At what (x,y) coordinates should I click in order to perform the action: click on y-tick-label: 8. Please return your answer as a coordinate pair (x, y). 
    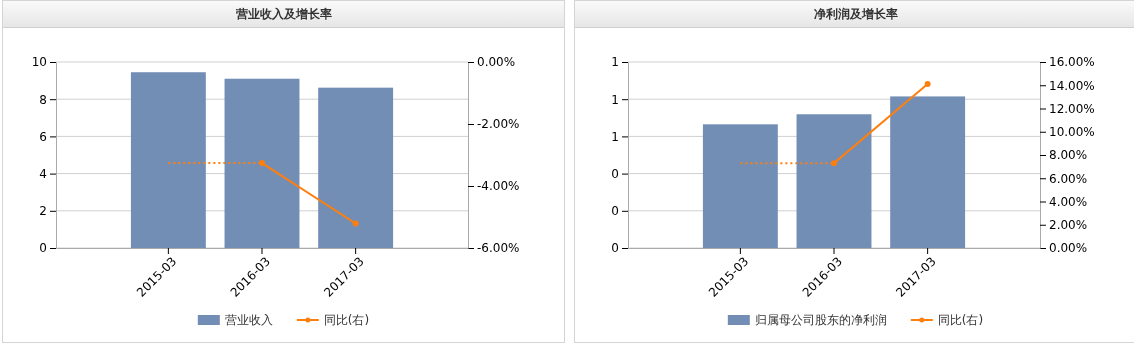
    Looking at the image, I should click on (43, 99).